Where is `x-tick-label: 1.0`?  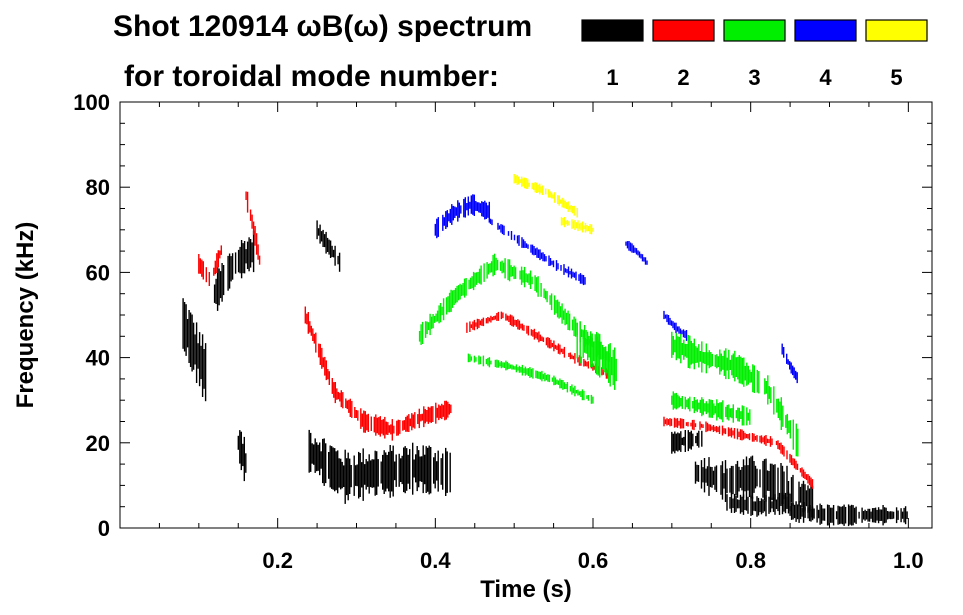 x-tick-label: 1.0 is located at coordinates (908, 560).